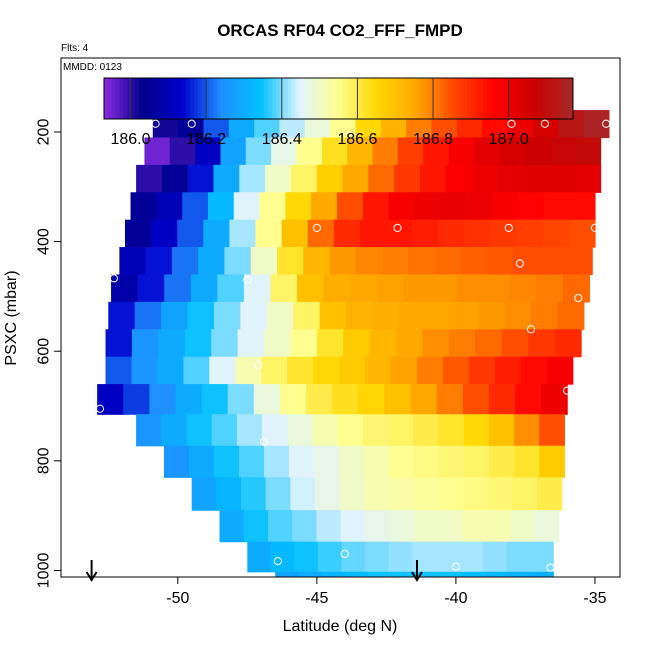 The height and width of the screenshot is (650, 650). What do you see at coordinates (357, 139) in the screenshot?
I see `colorbar-tick-label: 186.6` at bounding box center [357, 139].